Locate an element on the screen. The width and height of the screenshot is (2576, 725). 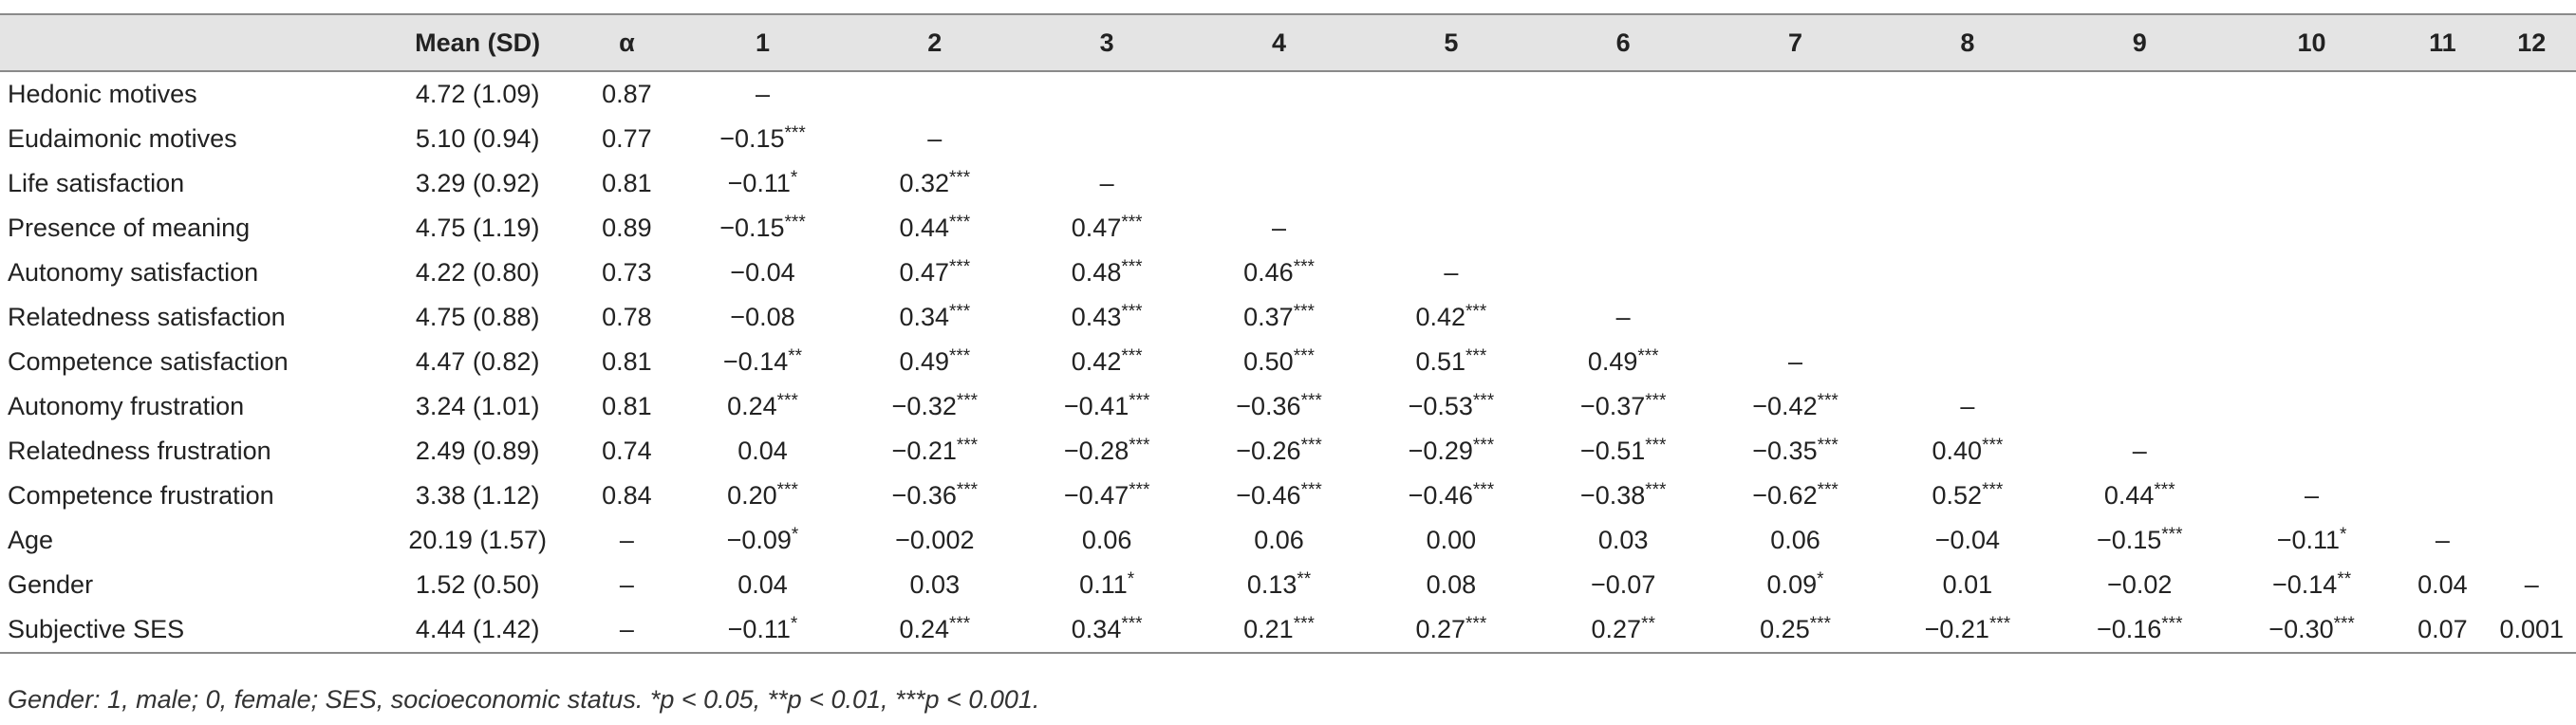
header-col-3: 3 is located at coordinates (1106, 42).